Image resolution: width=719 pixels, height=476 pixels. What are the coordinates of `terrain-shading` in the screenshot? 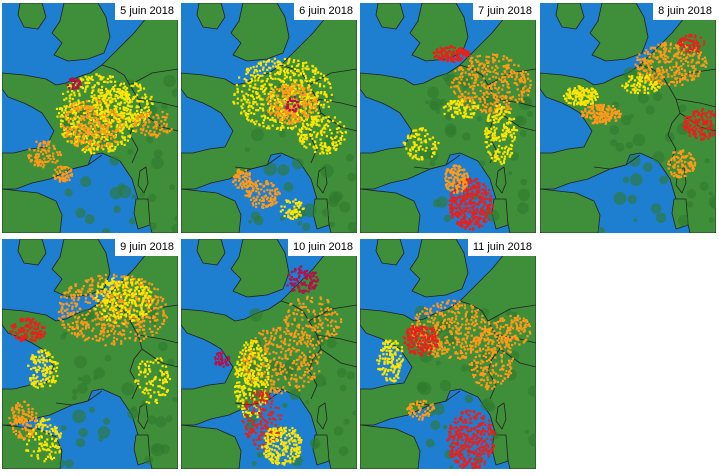 It's located at (656, 150).